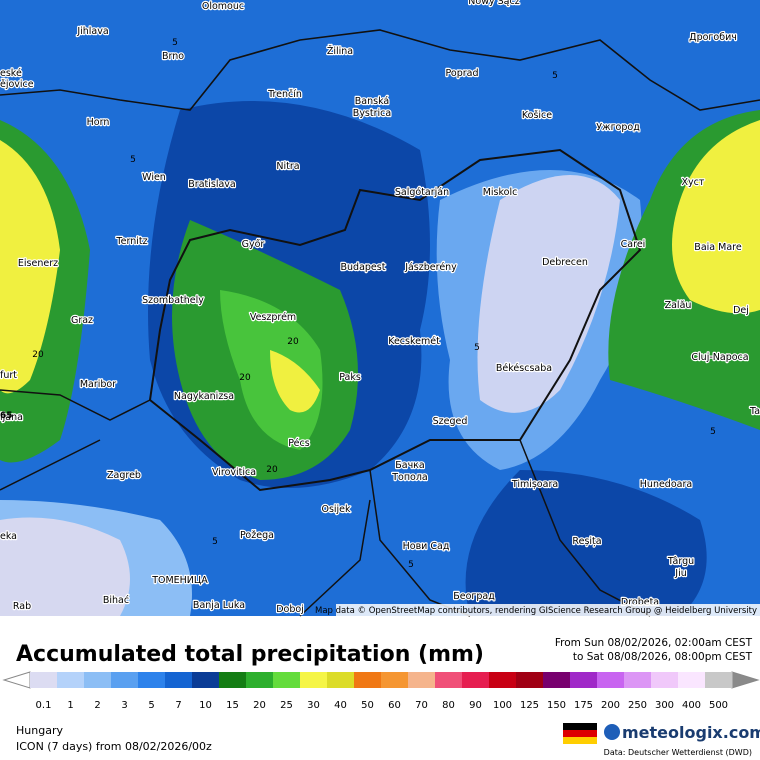  I want to click on city-label: Београд, so click(474, 596).